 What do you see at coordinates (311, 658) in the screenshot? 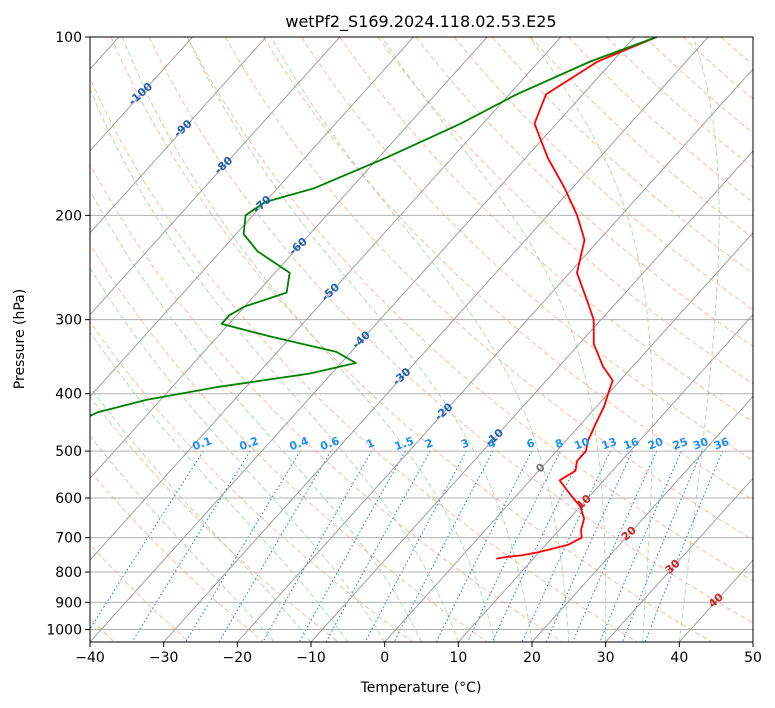
I see `x-tick-label: −10` at bounding box center [311, 658].